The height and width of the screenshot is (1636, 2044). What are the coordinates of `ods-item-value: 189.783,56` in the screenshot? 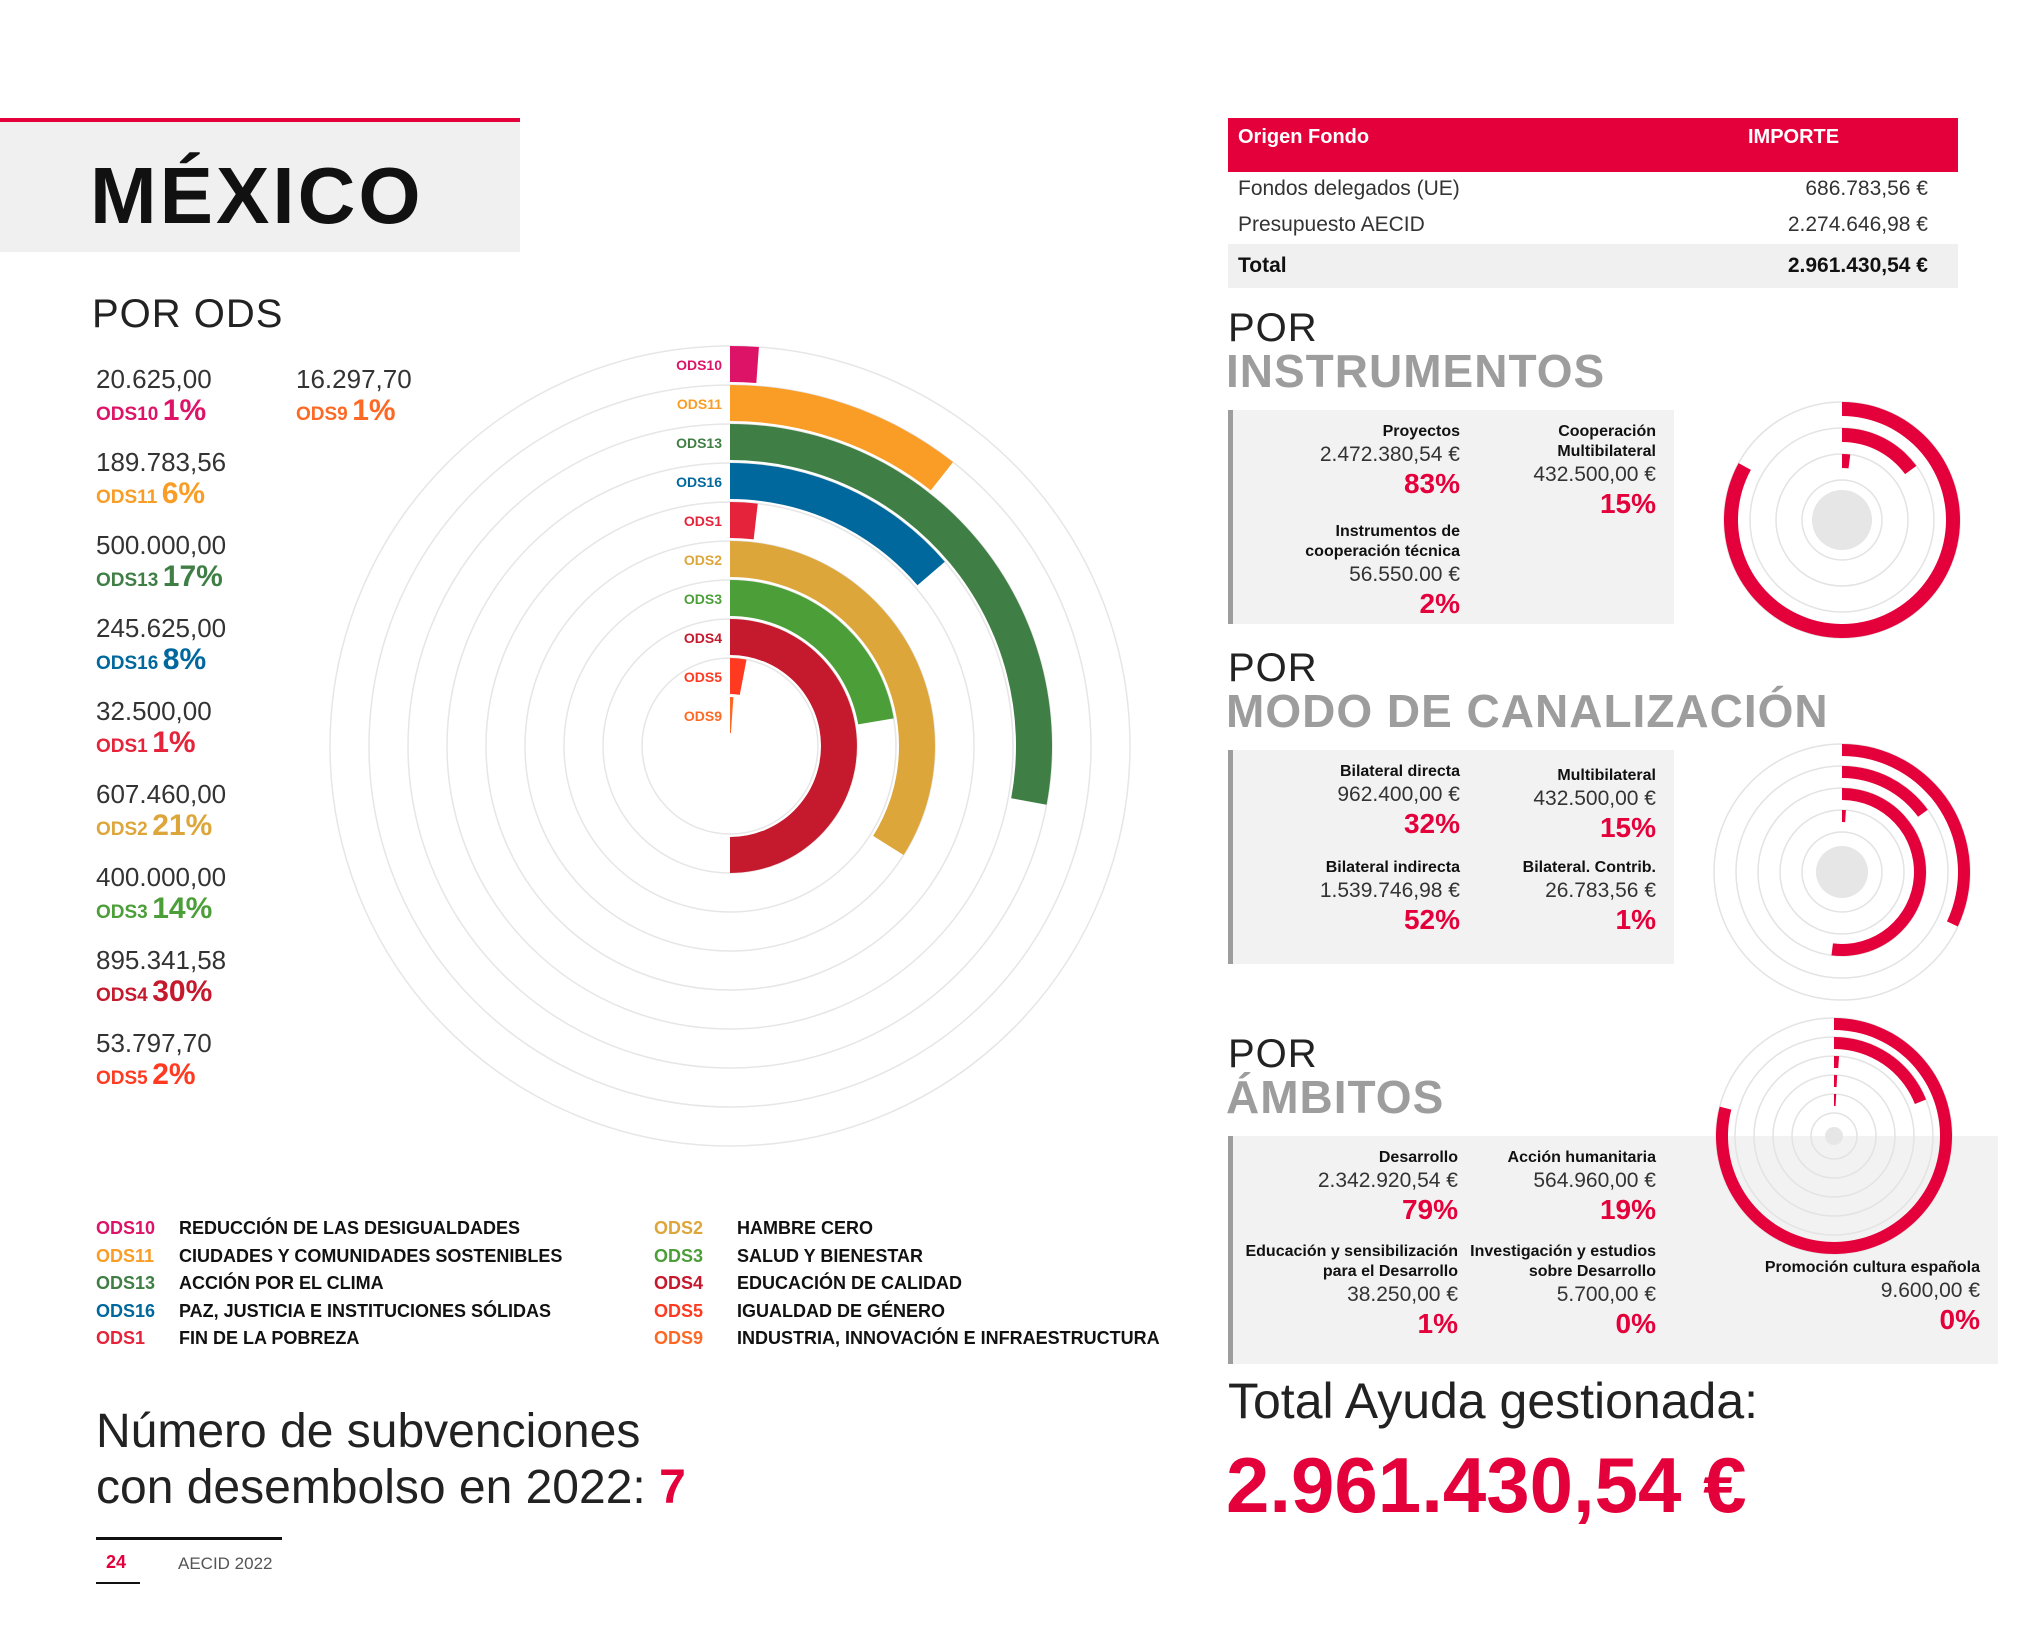 It's located at (161, 462).